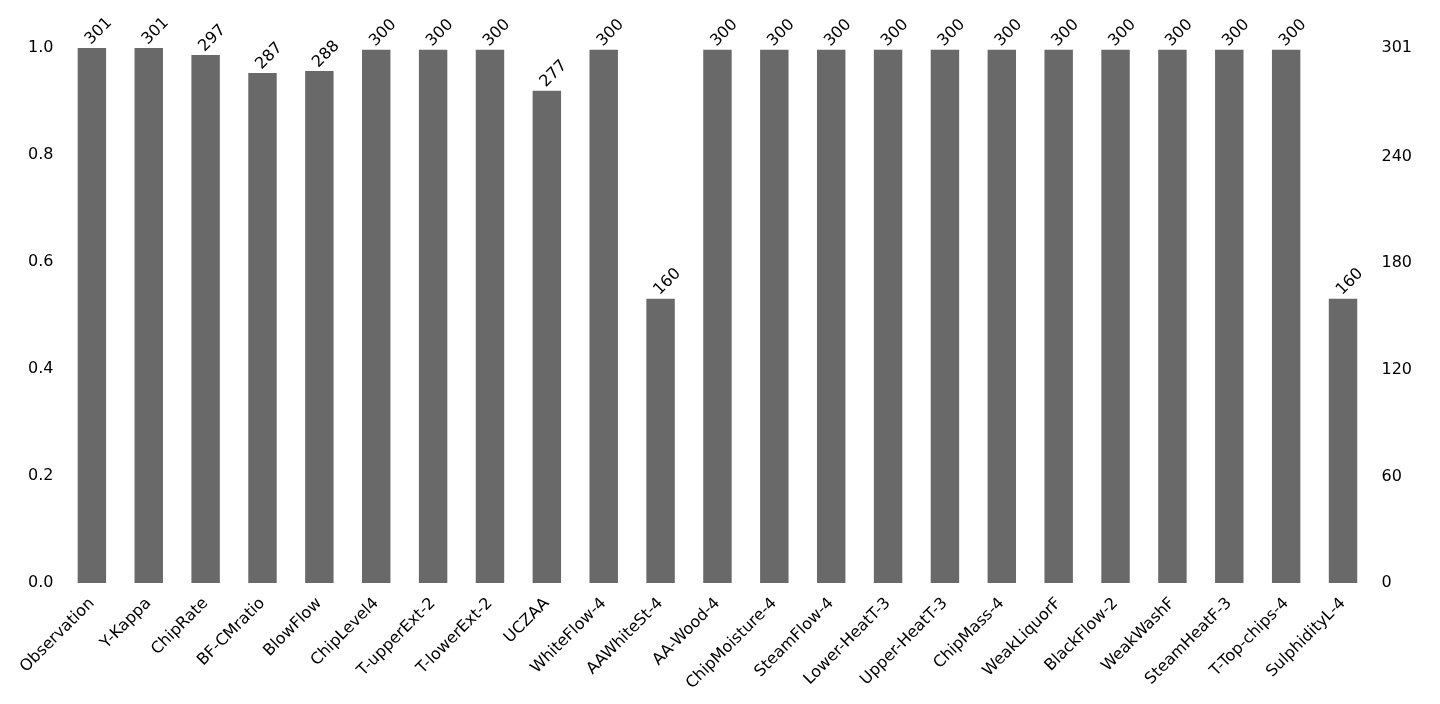  What do you see at coordinates (40, 475) in the screenshot?
I see `y-tick-label: 0.2` at bounding box center [40, 475].